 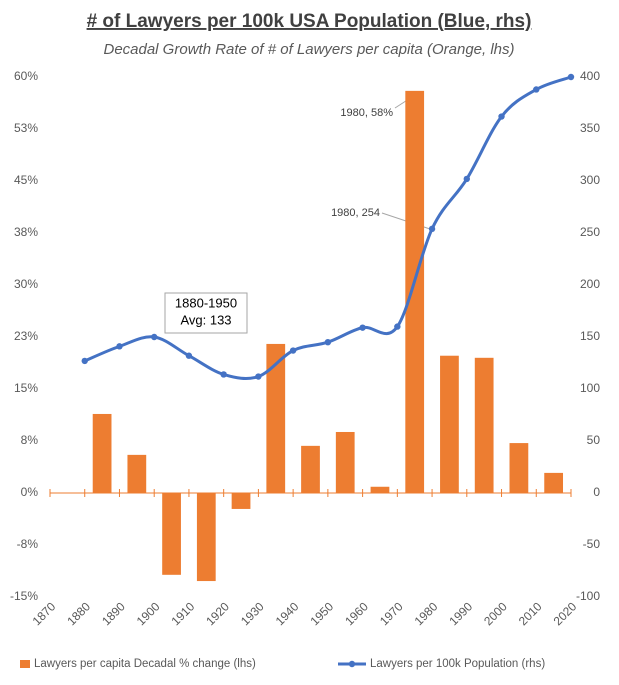 What do you see at coordinates (26, 76) in the screenshot?
I see `y-tick-label: 60%` at bounding box center [26, 76].